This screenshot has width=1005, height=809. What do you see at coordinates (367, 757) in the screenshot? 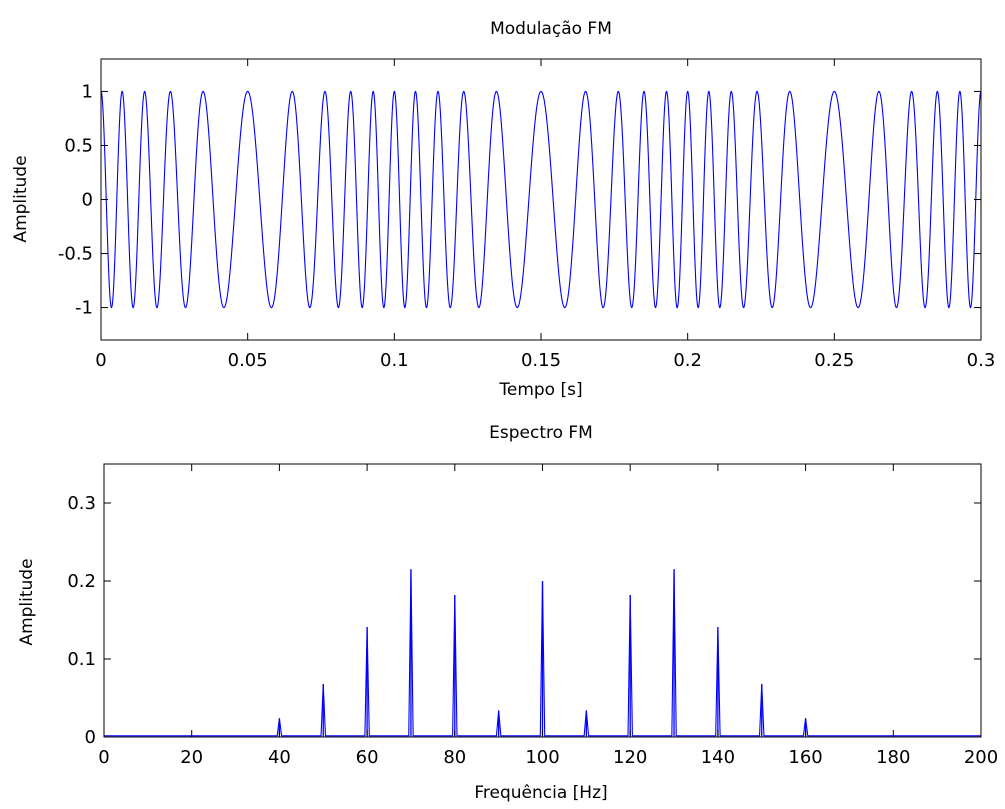
I see `bot-x-tick-label: 60` at bounding box center [367, 757].